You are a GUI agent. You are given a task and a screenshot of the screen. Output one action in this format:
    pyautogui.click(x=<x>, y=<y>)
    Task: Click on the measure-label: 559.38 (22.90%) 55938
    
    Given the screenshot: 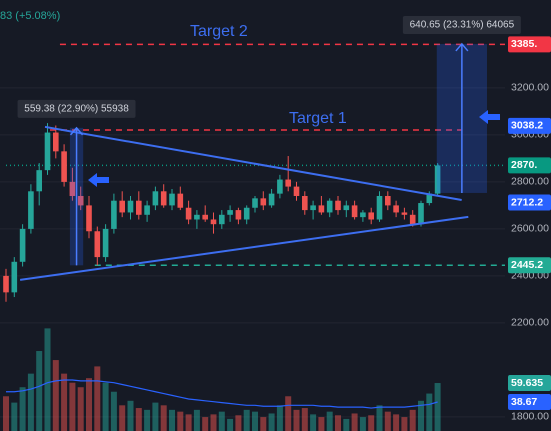 What is the action you would take?
    pyautogui.click(x=76, y=108)
    